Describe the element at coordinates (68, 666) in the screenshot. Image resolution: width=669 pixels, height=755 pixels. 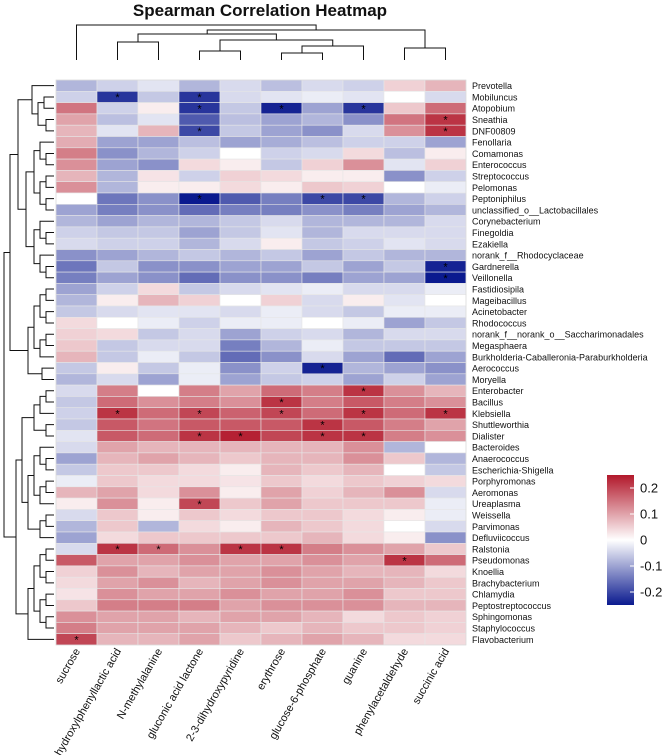
I see `column-label: sucrose` at that location.